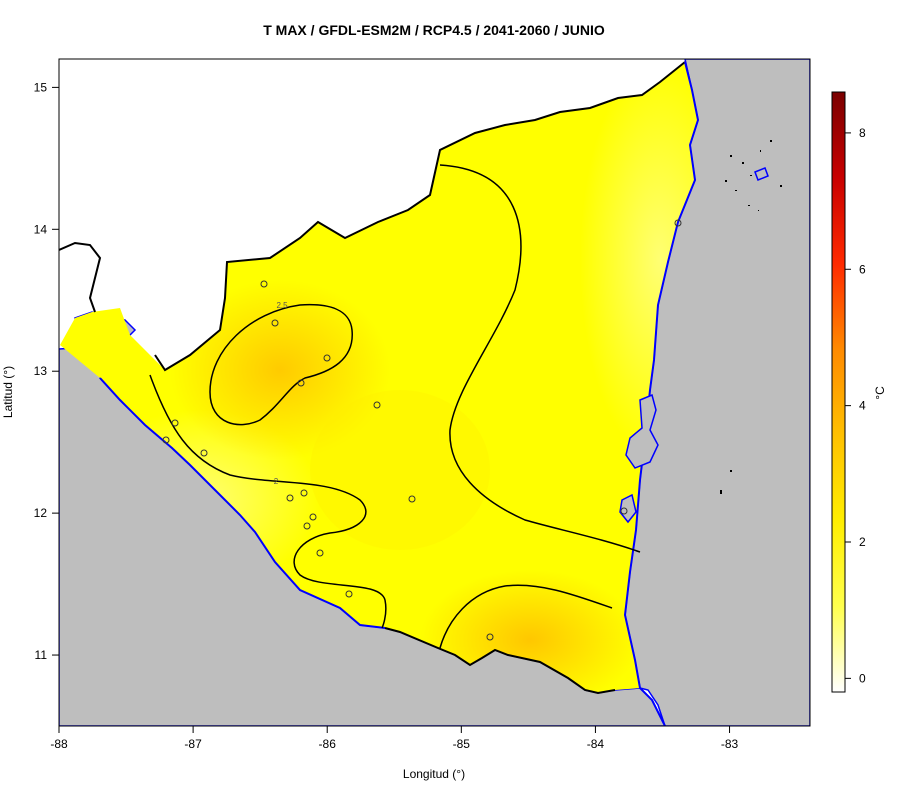  Describe the element at coordinates (268, 501) in the screenshot. I see `contour-line-2-west` at that location.